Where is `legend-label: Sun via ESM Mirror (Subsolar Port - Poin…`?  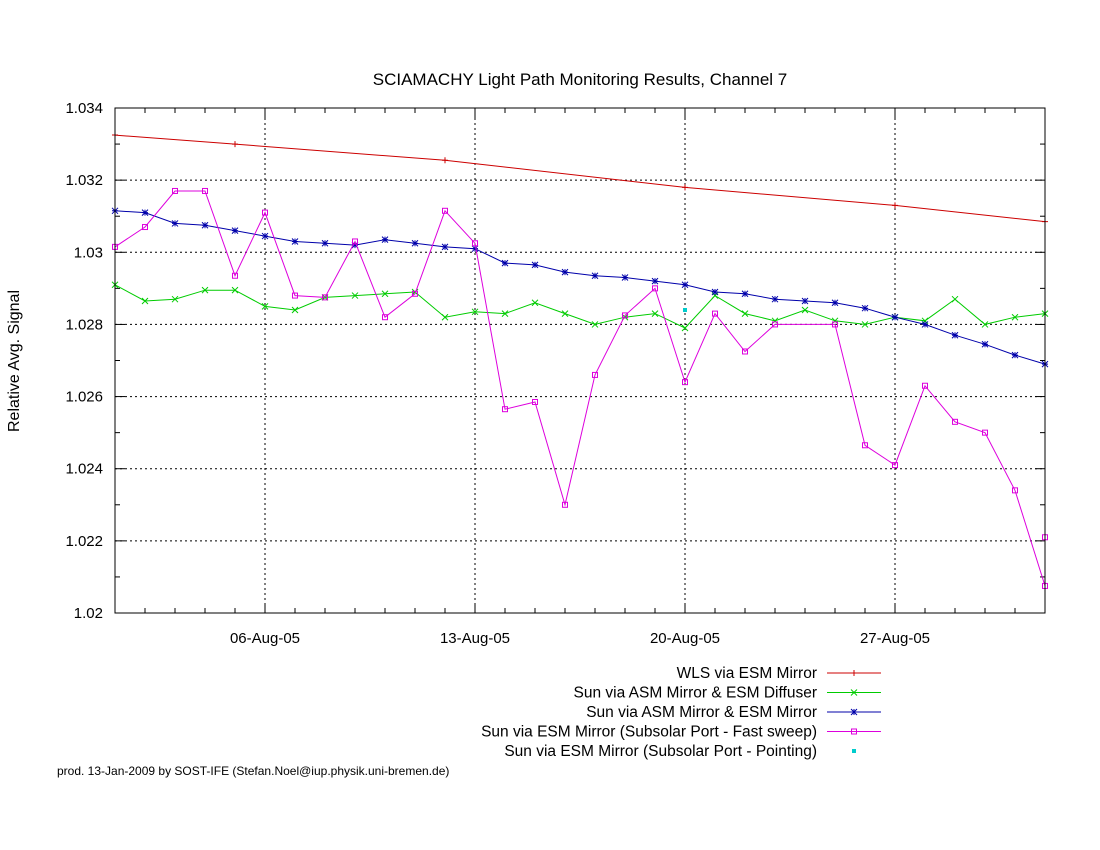
legend-label: Sun via ESM Mirror (Subsolar Port - Poin… is located at coordinates (660, 751).